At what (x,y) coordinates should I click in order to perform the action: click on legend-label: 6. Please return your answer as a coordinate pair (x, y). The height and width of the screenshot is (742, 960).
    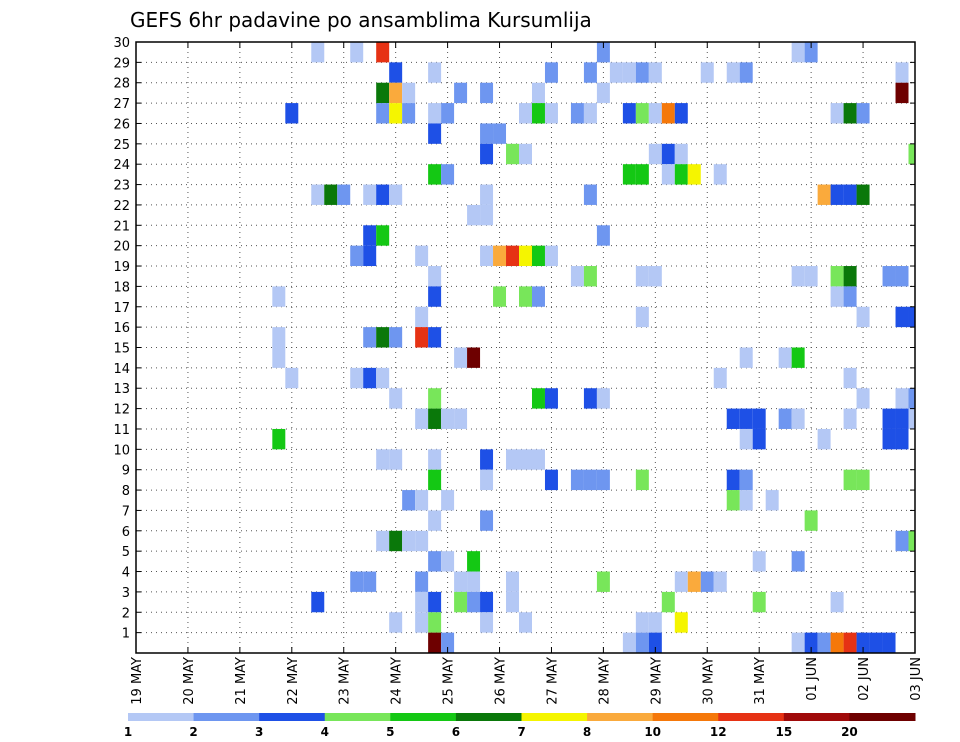
    Looking at the image, I should click on (456, 732).